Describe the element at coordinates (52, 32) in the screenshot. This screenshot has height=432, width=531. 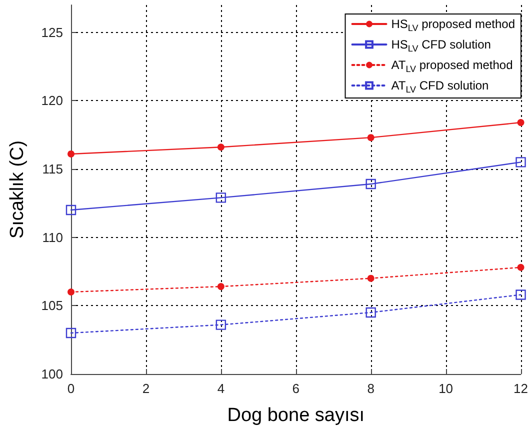
I see `y-tick-label: 125` at that location.